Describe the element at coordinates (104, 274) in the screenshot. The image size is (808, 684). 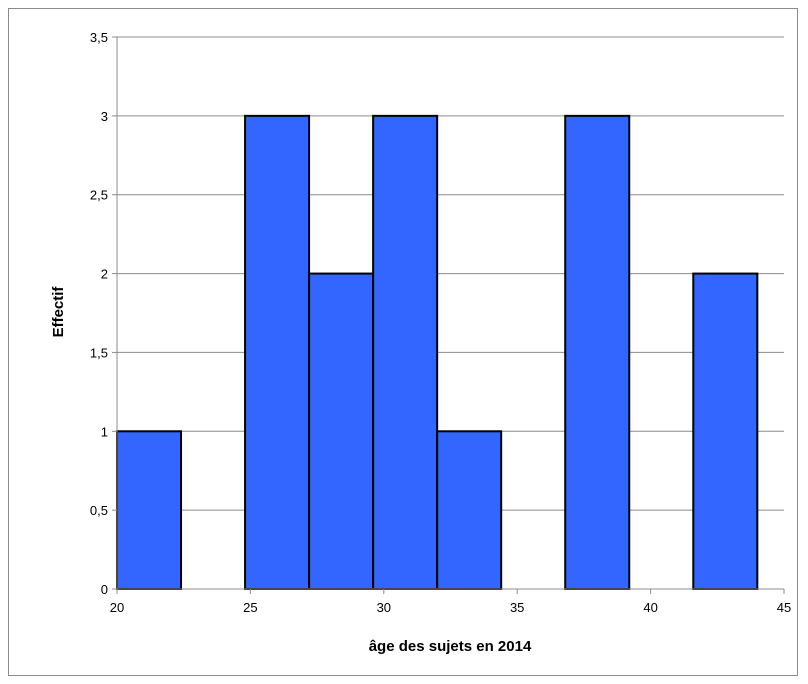
I see `y-tick-label-4: 2` at that location.